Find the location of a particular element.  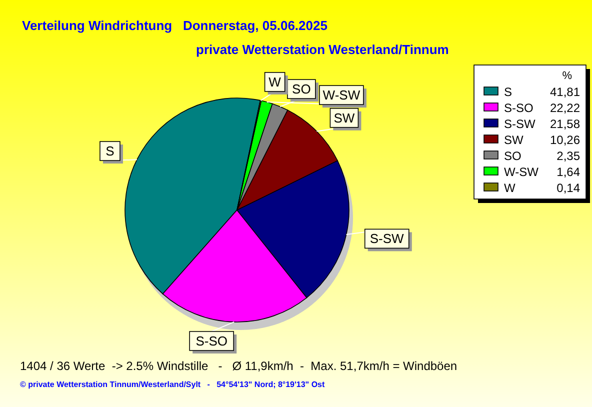

data-label: 2,35 is located at coordinates (568, 156).